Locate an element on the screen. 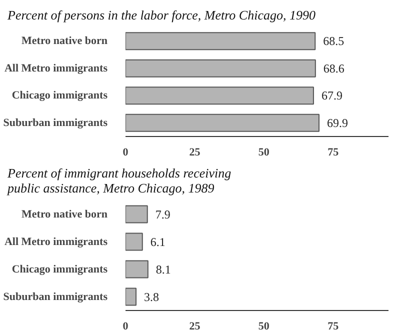 This screenshot has height=334, width=400. data-label: 69.9 is located at coordinates (337, 123).